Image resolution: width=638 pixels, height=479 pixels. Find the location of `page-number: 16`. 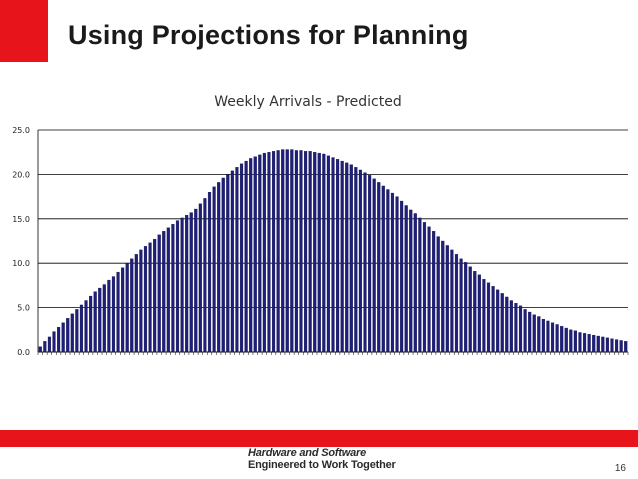

page-number: 16 is located at coordinates (620, 468).